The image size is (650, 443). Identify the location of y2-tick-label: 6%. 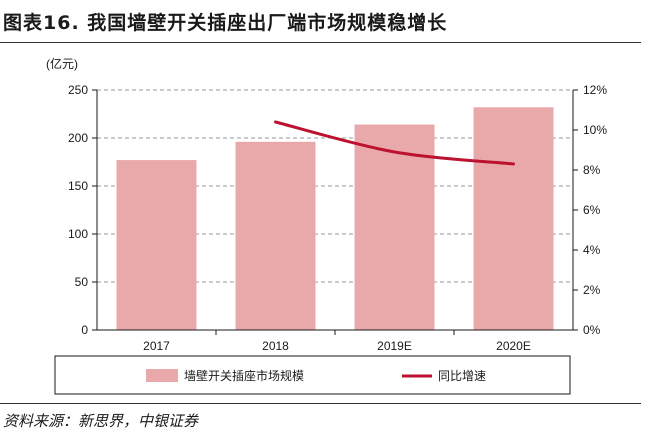
(592, 210).